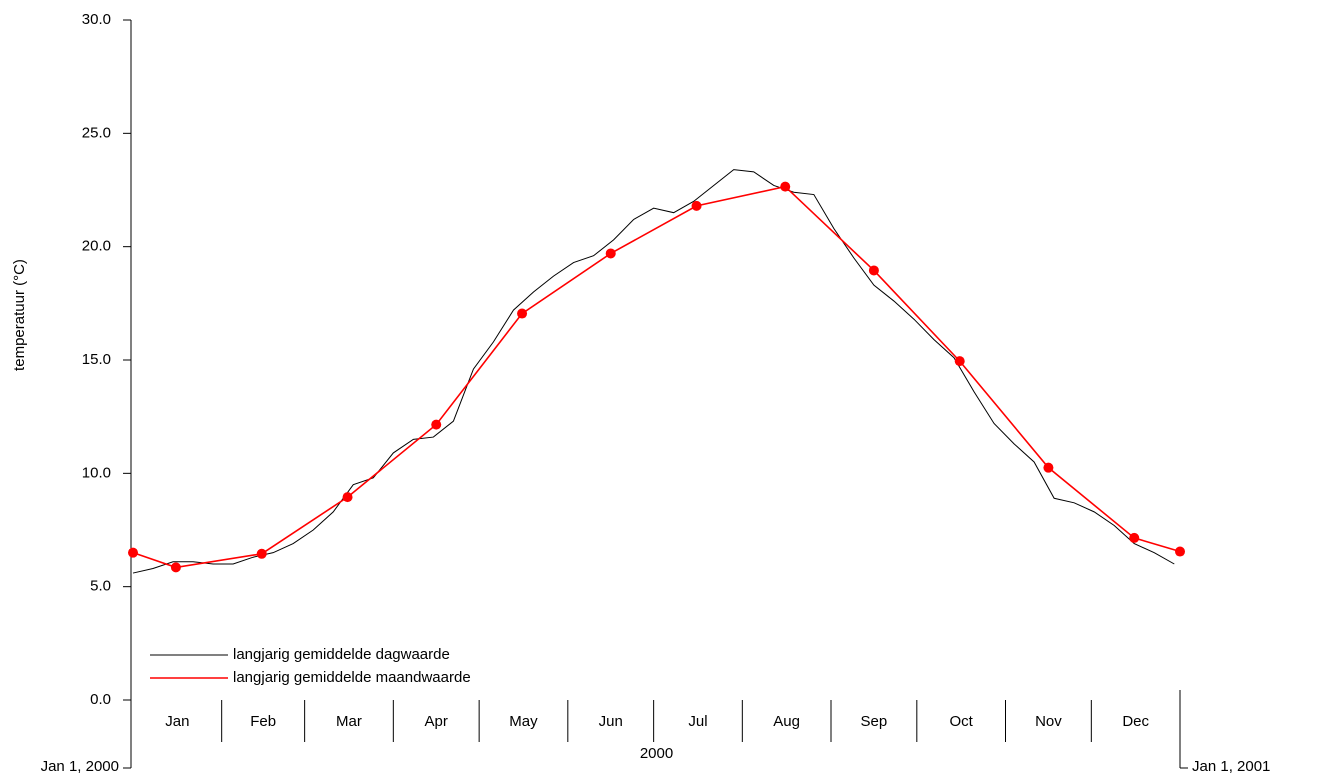  Describe the element at coordinates (436, 721) in the screenshot. I see `month-label: Apr` at that location.